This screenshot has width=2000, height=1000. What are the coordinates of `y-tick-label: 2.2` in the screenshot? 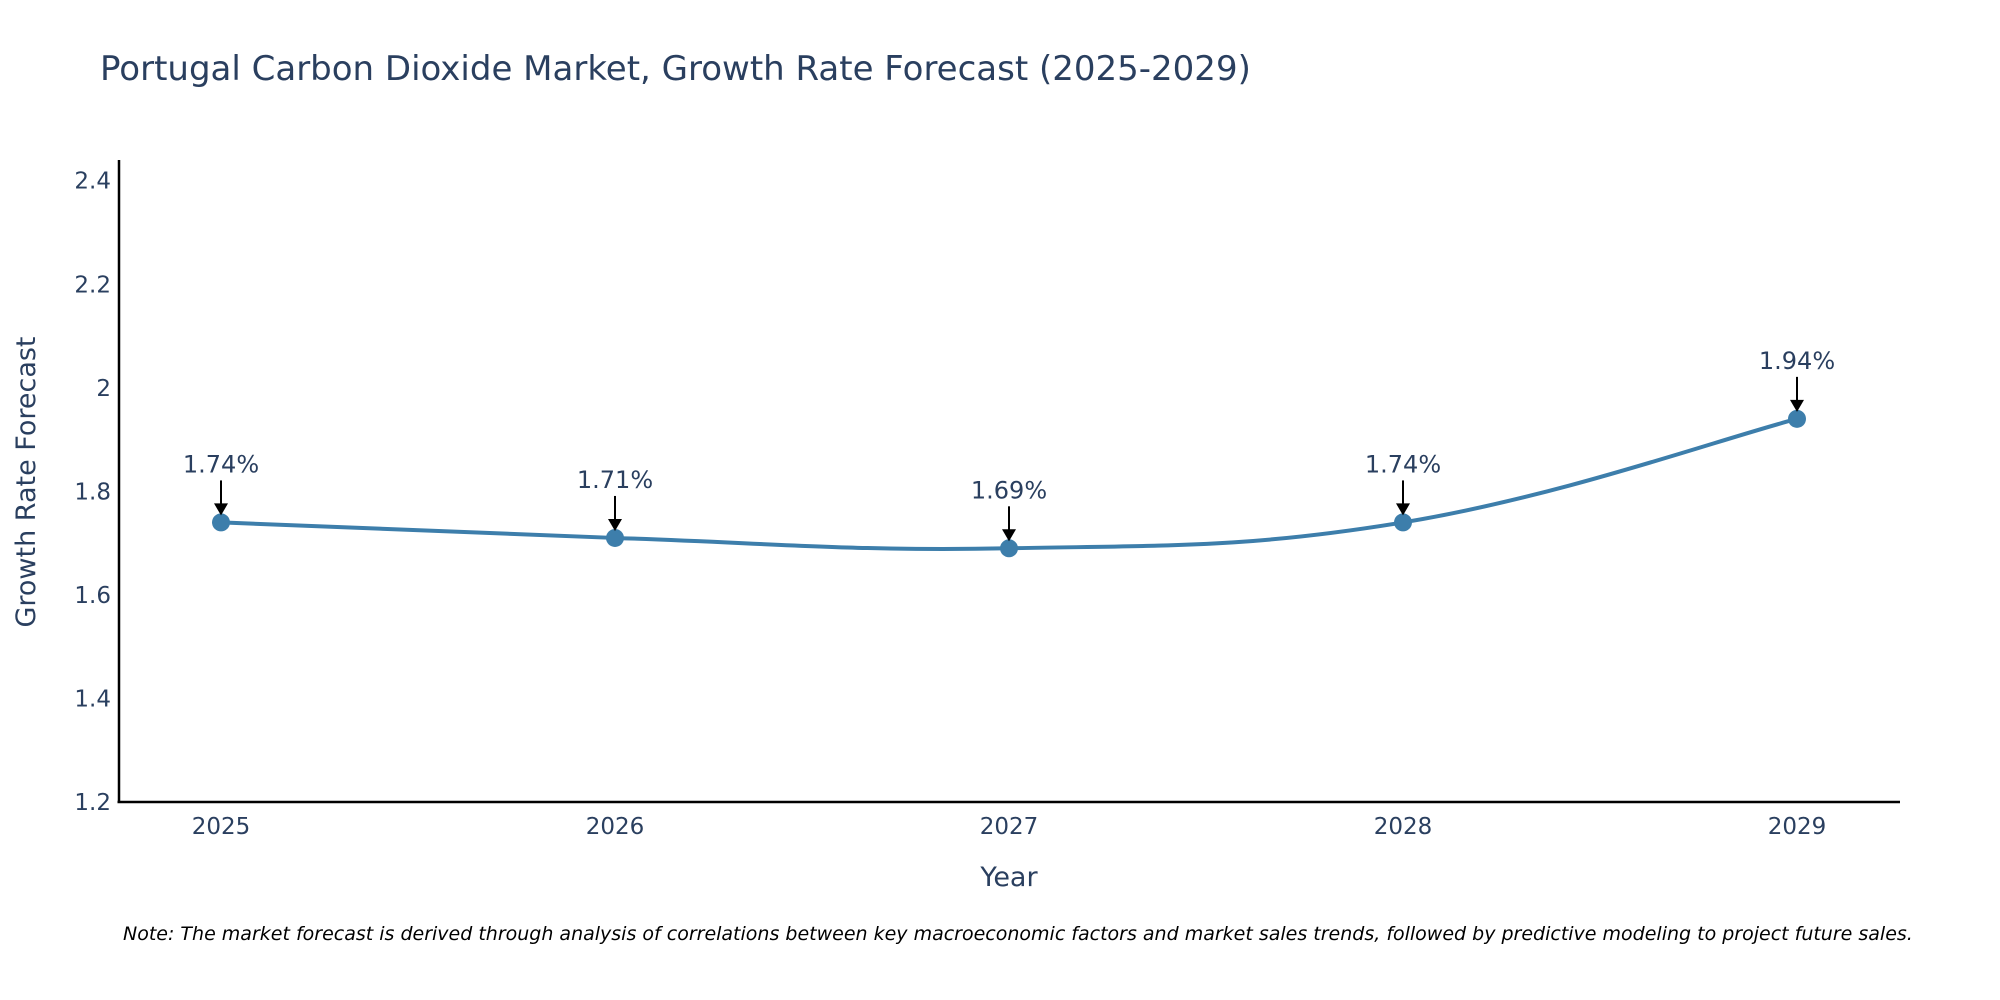 It's located at (92, 285).